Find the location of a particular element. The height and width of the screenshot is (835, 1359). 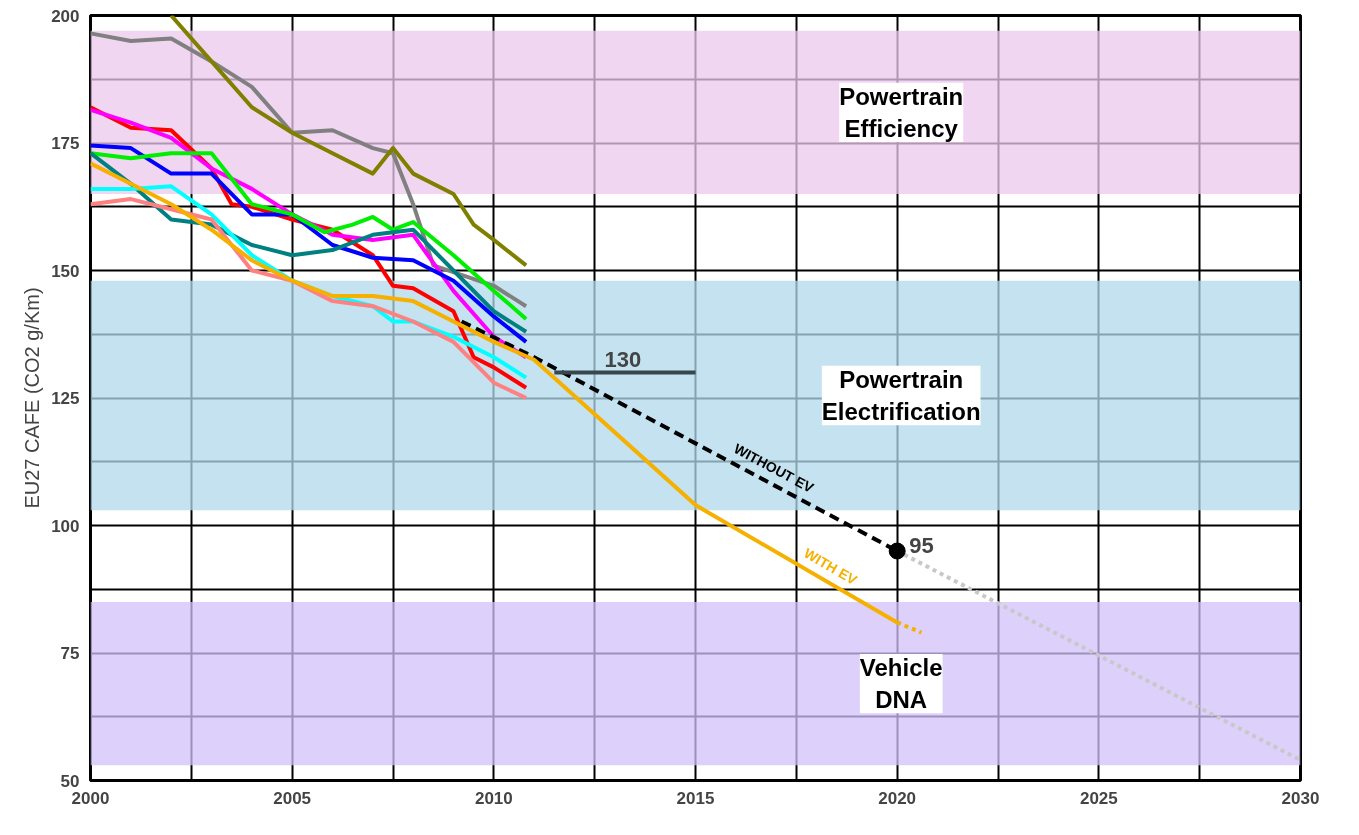

y-axis-title: EU27 CAFE (CO2 g/Km) is located at coordinates (32, 398).